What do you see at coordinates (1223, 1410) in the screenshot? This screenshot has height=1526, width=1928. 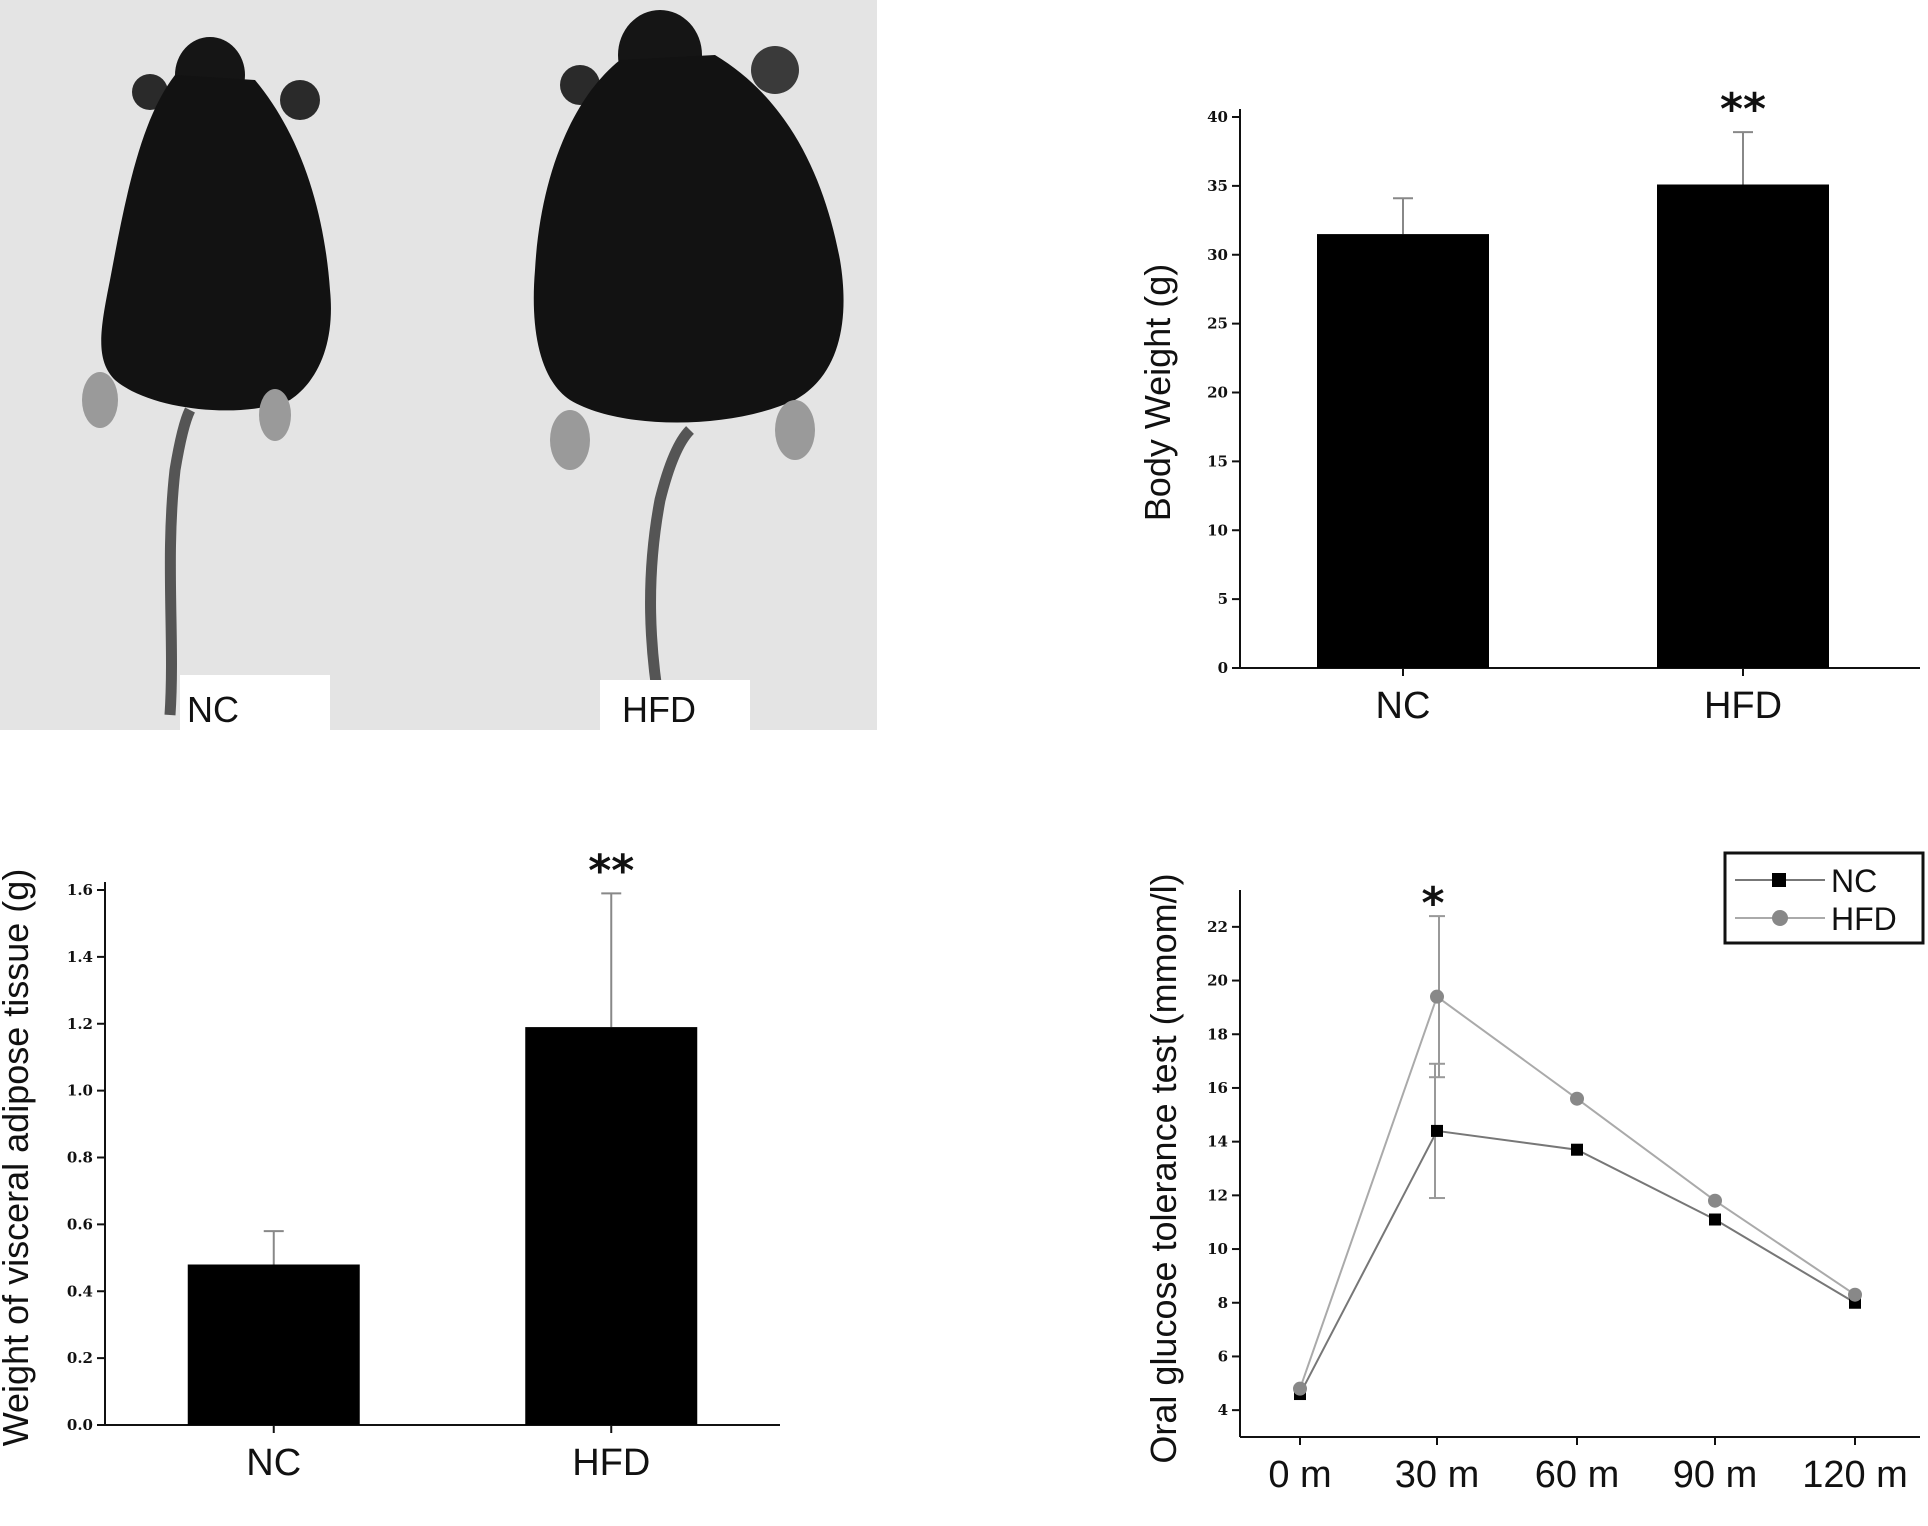 I see `y-tick-label: 4` at bounding box center [1223, 1410].